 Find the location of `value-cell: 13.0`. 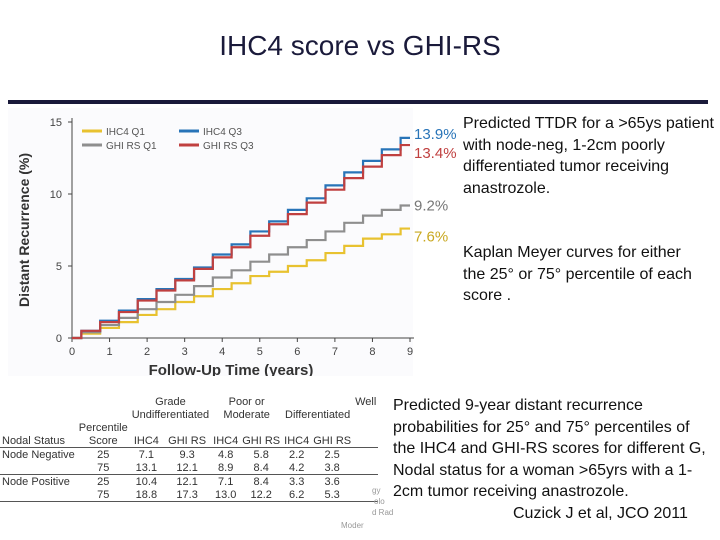

value-cell: 13.0 is located at coordinates (225, 494).